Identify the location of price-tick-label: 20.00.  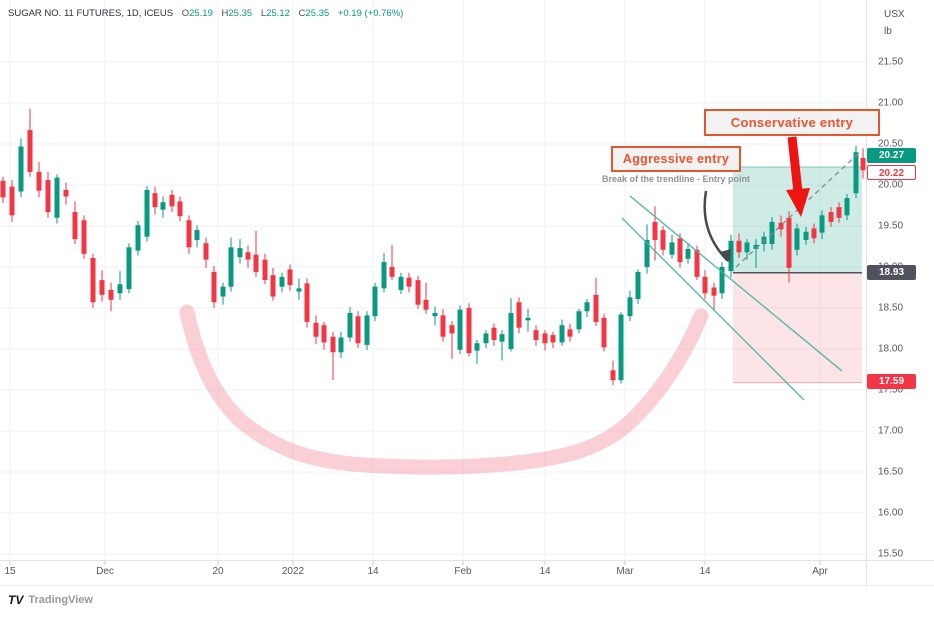
(891, 185).